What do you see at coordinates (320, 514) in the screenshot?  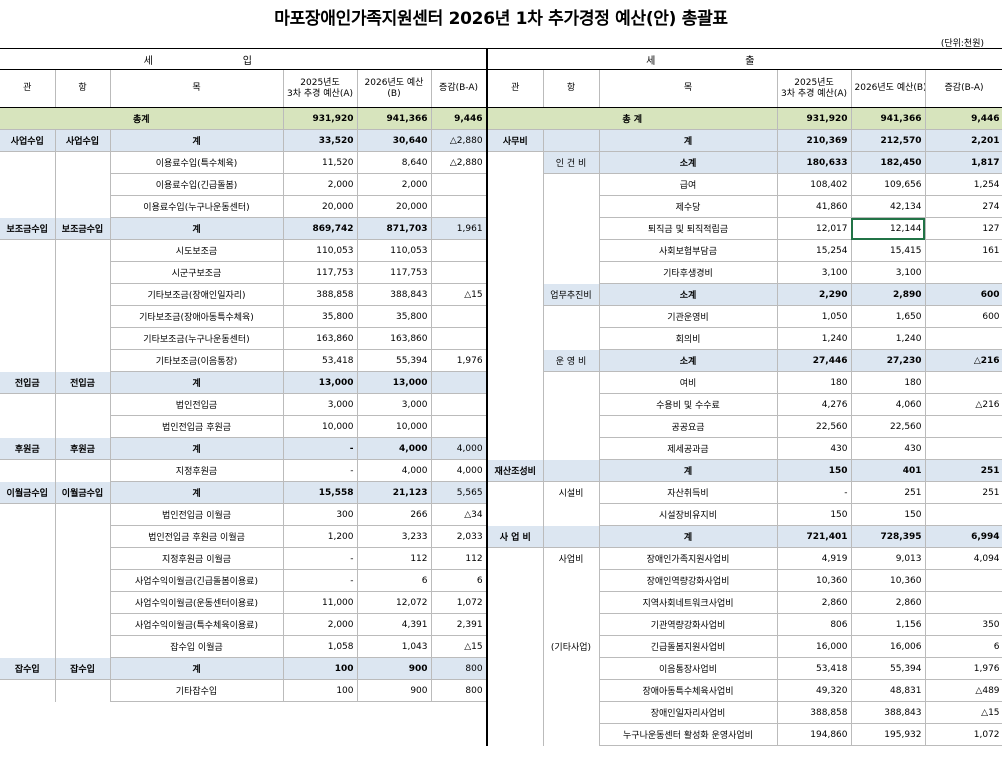 I see `value-a: 300` at bounding box center [320, 514].